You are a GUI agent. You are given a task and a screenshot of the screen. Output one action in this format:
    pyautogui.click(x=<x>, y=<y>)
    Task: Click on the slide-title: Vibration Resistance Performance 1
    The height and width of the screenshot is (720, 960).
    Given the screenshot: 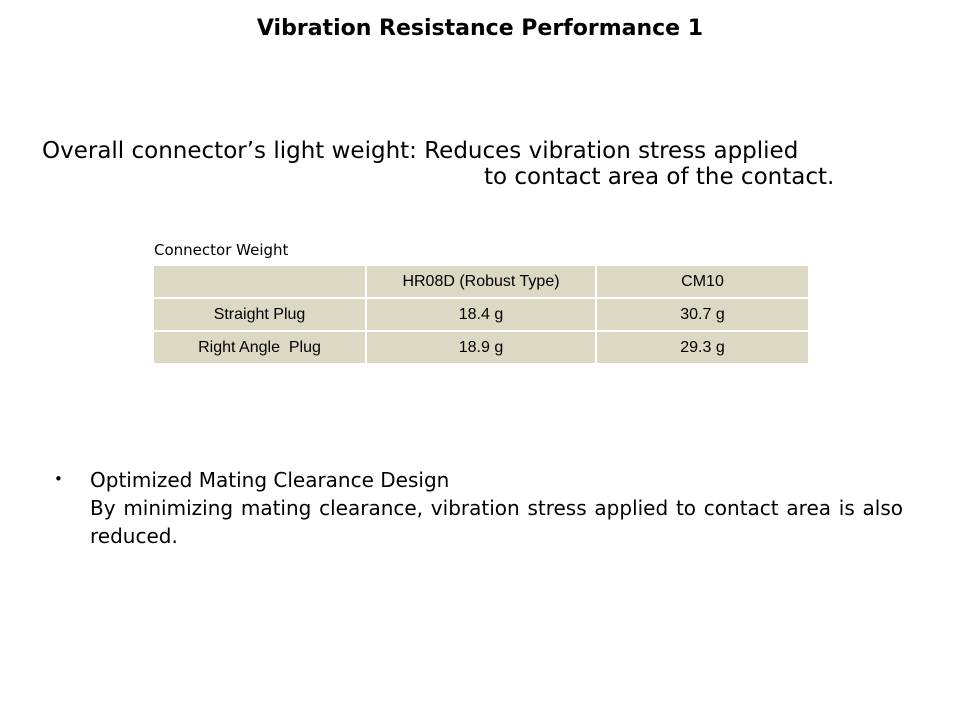 What is the action you would take?
    pyautogui.click(x=480, y=28)
    